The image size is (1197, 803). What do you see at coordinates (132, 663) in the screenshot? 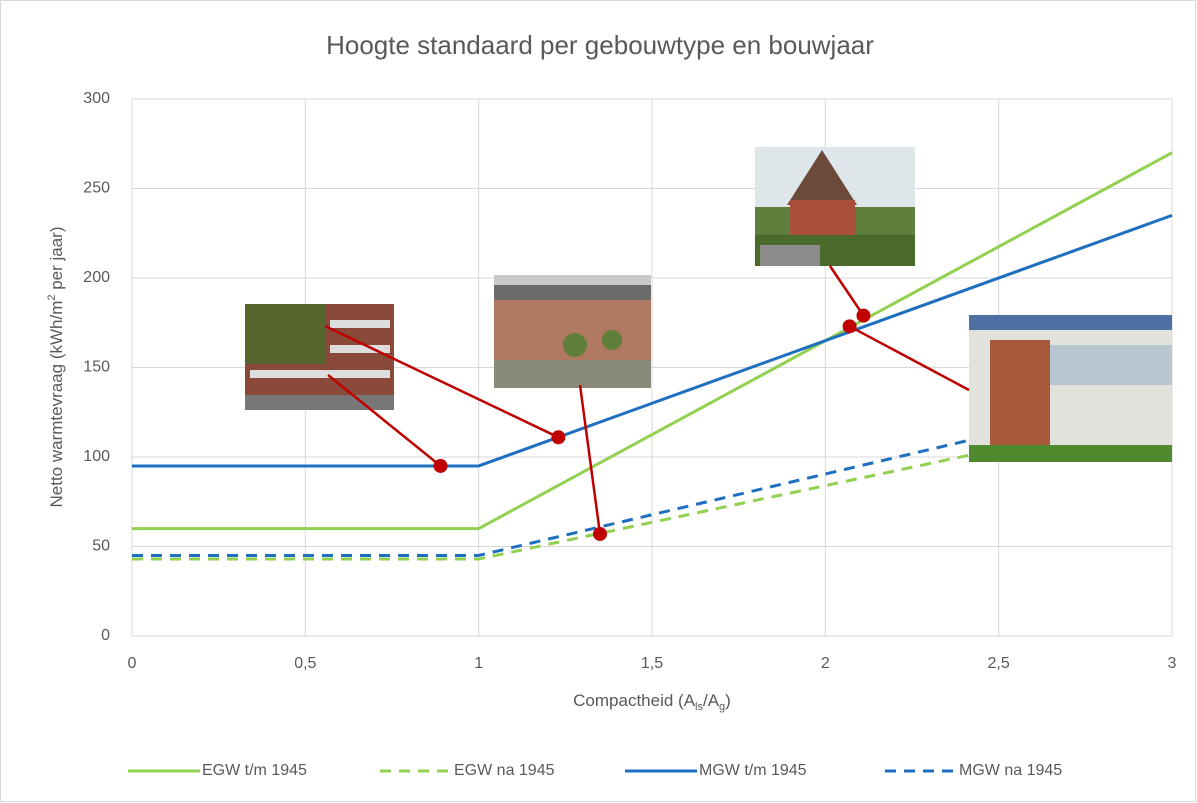
I see `x-tick-label: 0` at bounding box center [132, 663].